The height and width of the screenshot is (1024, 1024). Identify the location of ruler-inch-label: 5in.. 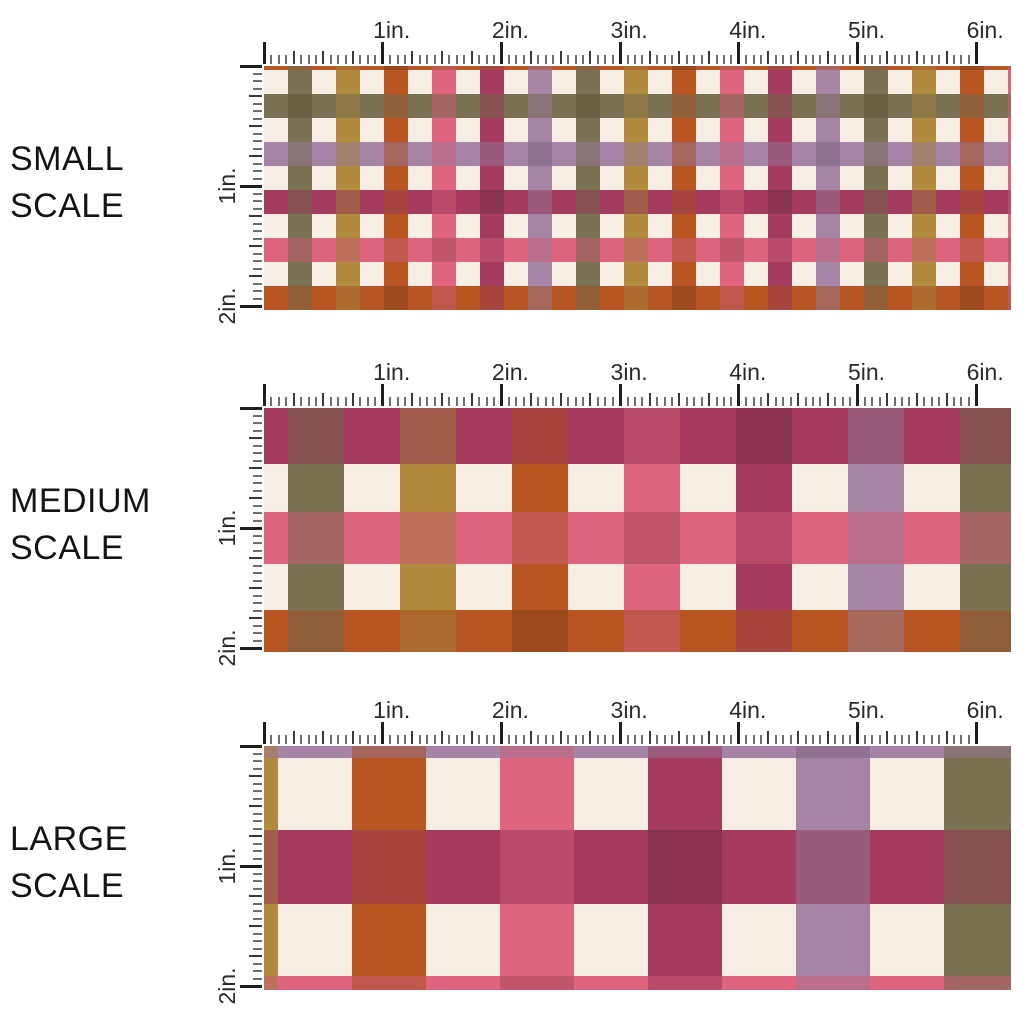
(866, 710).